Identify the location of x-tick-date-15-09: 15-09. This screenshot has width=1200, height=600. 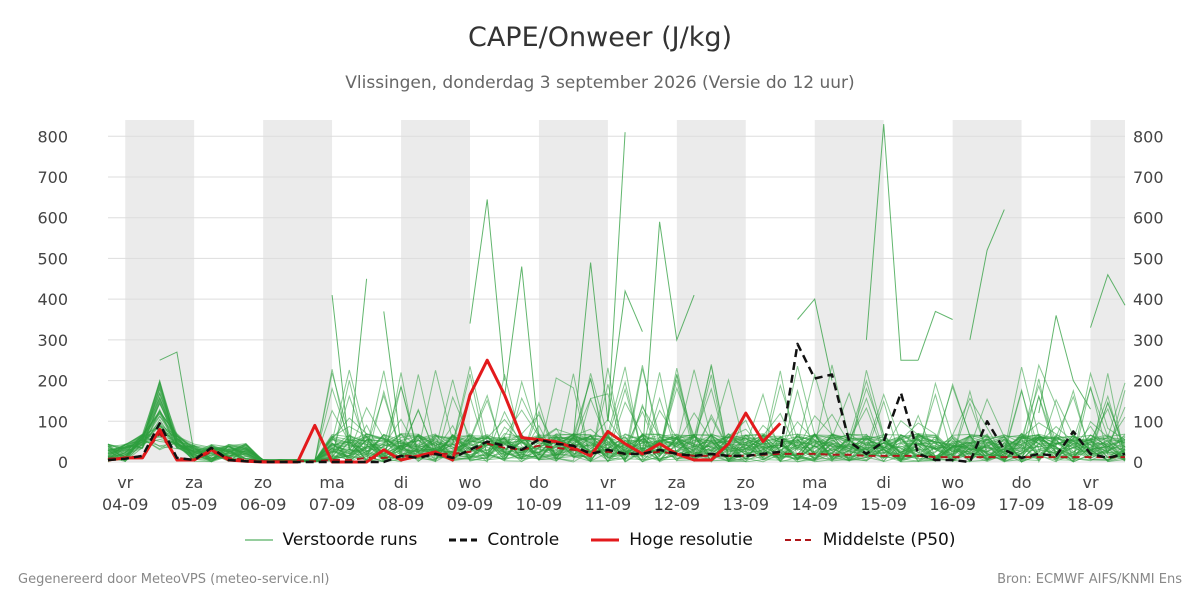
(883, 504).